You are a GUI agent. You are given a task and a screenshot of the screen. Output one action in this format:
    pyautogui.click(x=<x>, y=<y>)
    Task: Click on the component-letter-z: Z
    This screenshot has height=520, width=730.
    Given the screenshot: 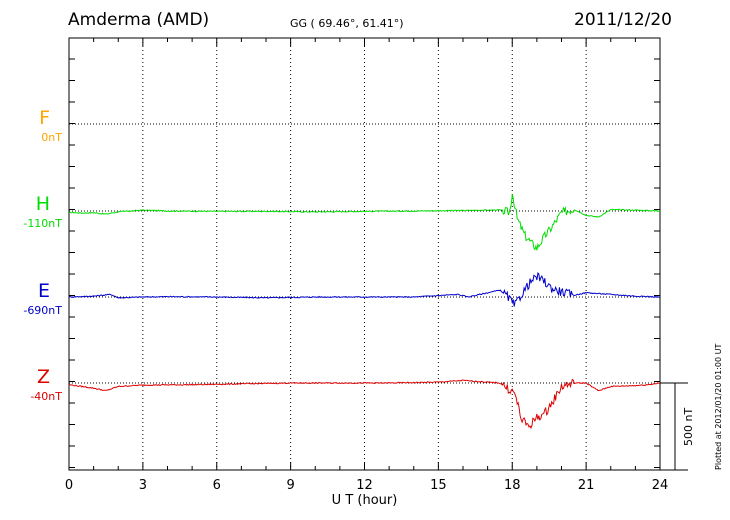 What is the action you would take?
    pyautogui.click(x=43, y=377)
    